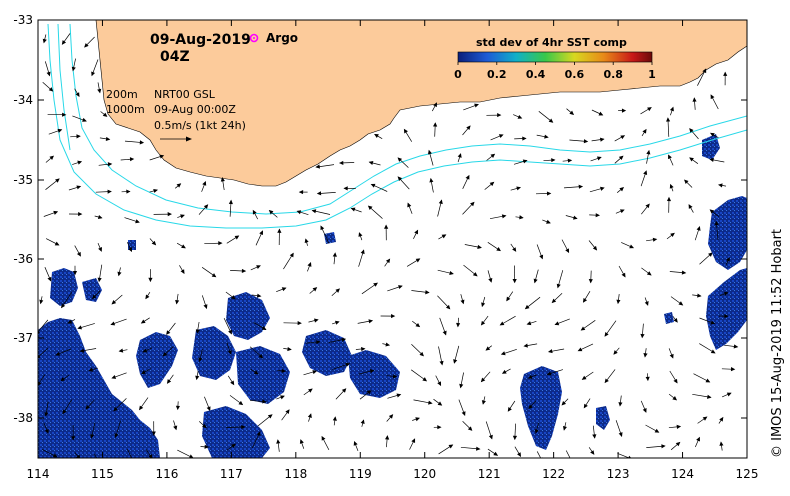  What do you see at coordinates (185, 94) in the screenshot?
I see `product-label: NRT00 GSL` at bounding box center [185, 94].